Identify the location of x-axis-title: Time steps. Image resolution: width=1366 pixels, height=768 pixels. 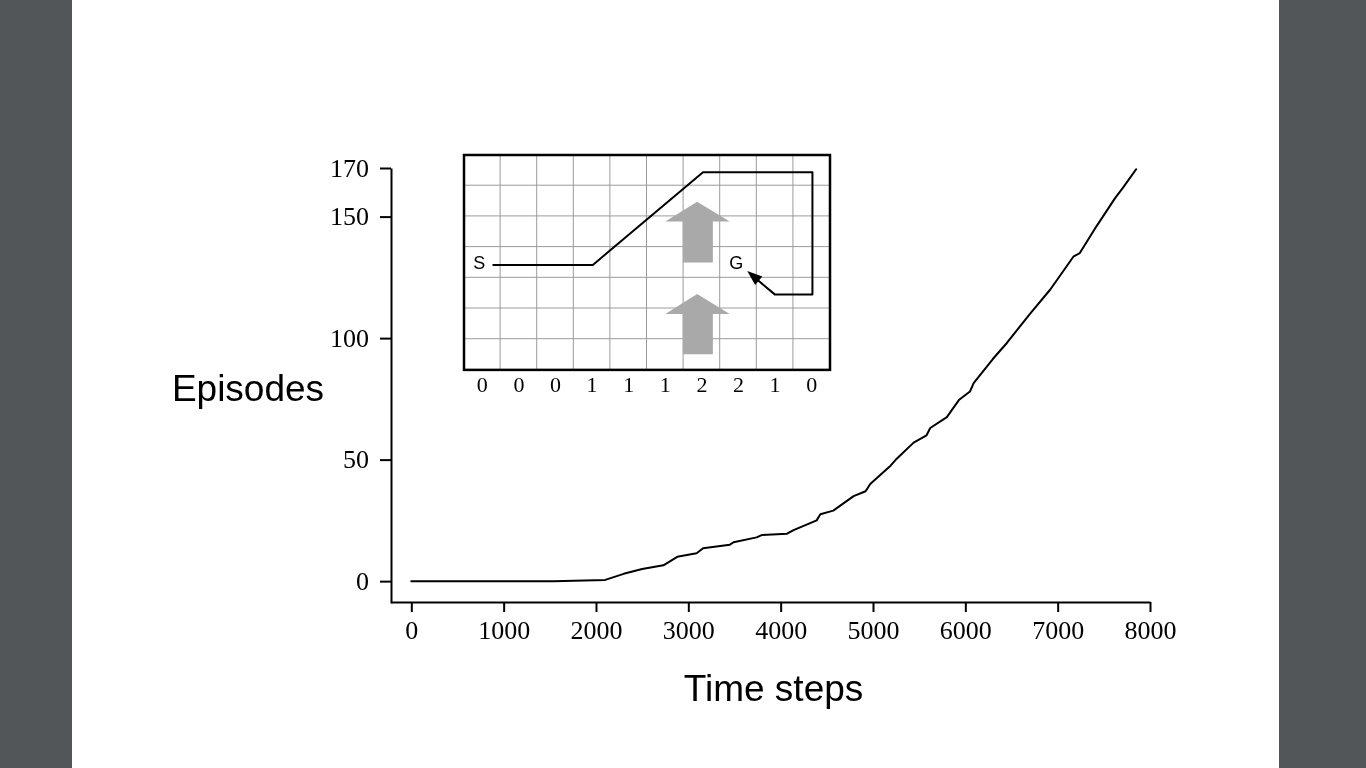
(773, 688).